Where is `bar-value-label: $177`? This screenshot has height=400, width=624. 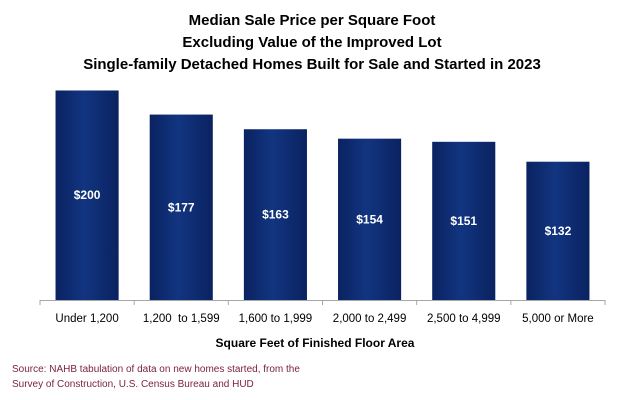 bar-value-label: $177 is located at coordinates (181, 207).